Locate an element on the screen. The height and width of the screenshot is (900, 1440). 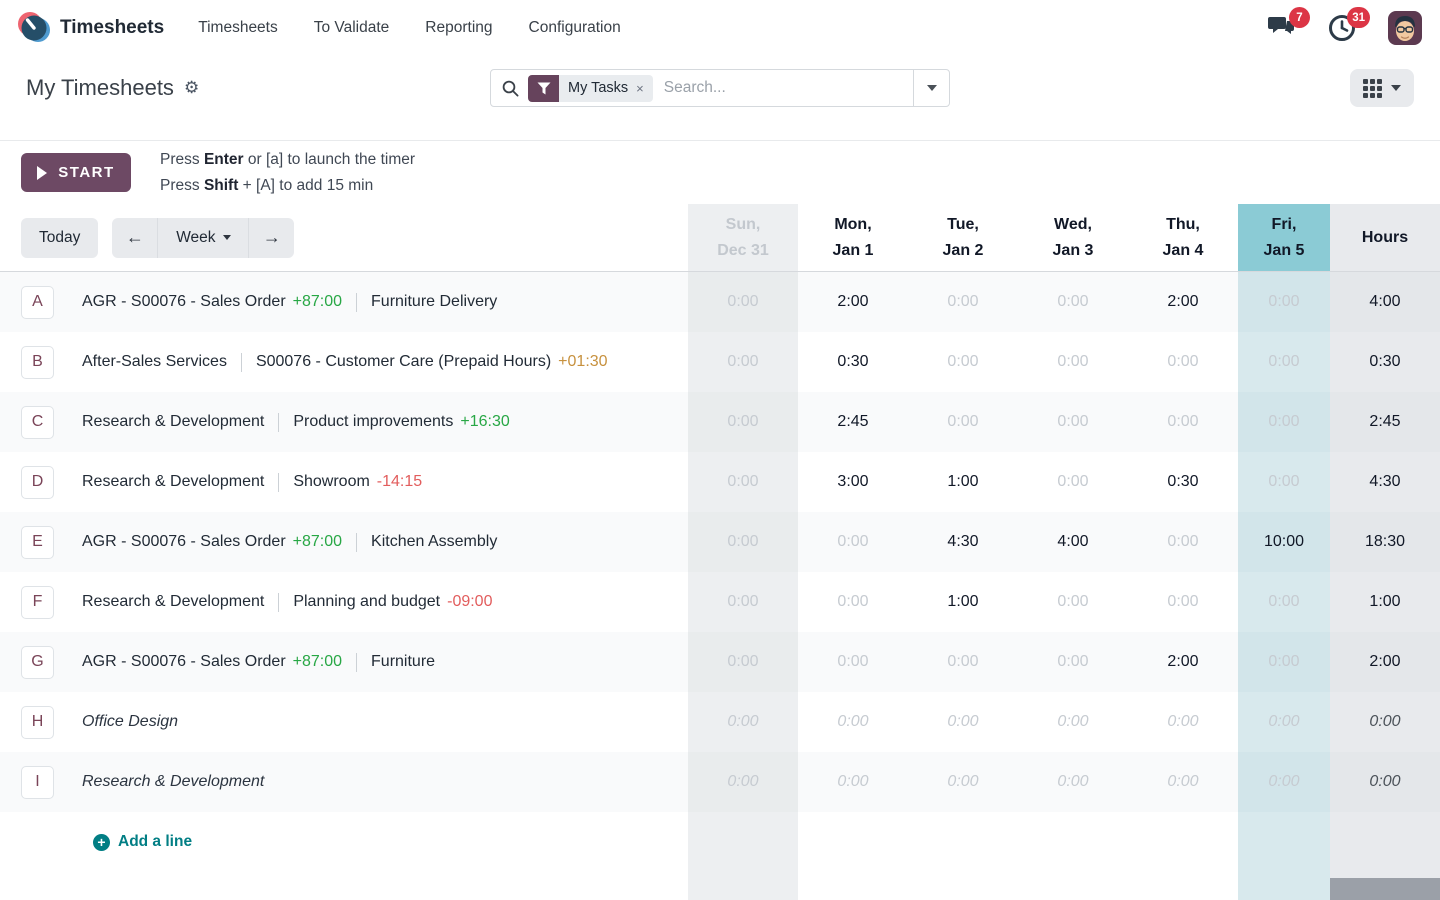
range-selector-button: Week is located at coordinates (203, 237).